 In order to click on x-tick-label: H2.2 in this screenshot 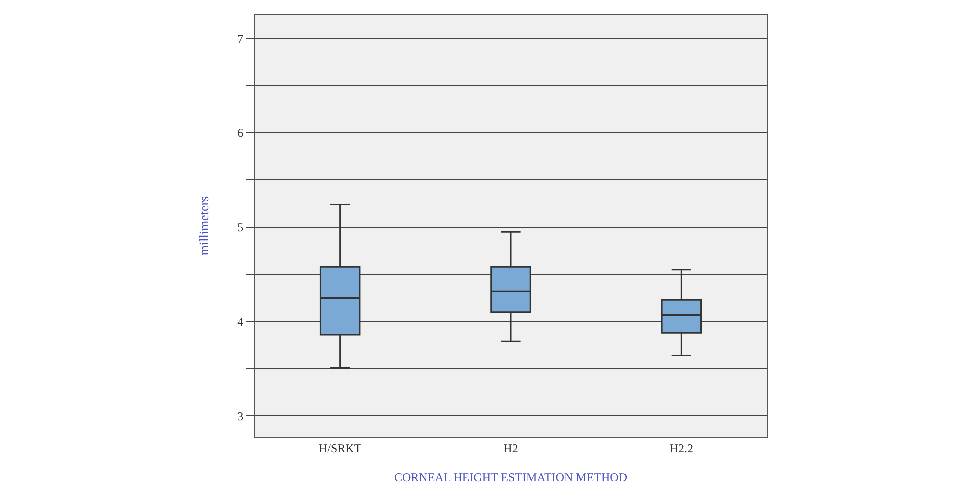, I will do `click(682, 448)`.